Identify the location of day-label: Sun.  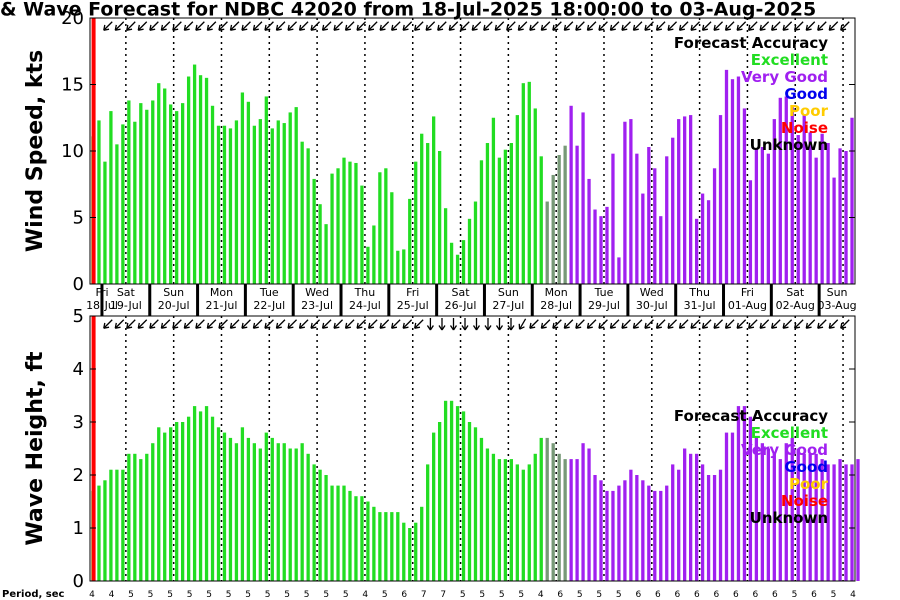
(173, 292).